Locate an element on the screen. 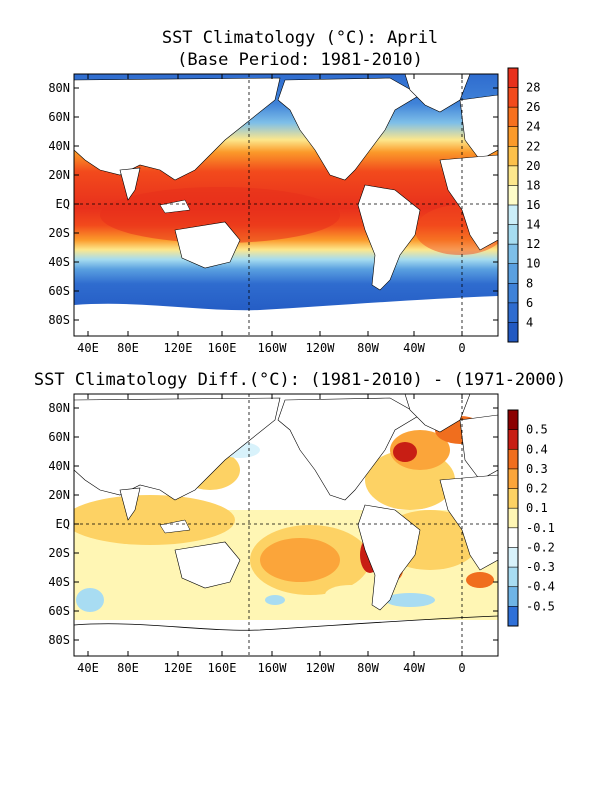  colorbar-label: -0.1 is located at coordinates (540, 528).